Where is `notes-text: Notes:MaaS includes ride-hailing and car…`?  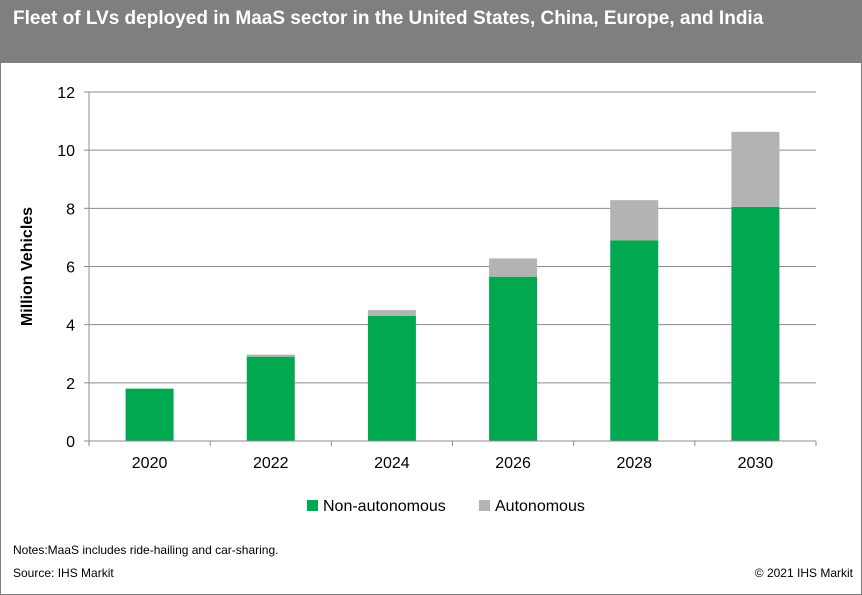
notes-text: Notes:MaaS includes ride-hailing and car… is located at coordinates (146, 550).